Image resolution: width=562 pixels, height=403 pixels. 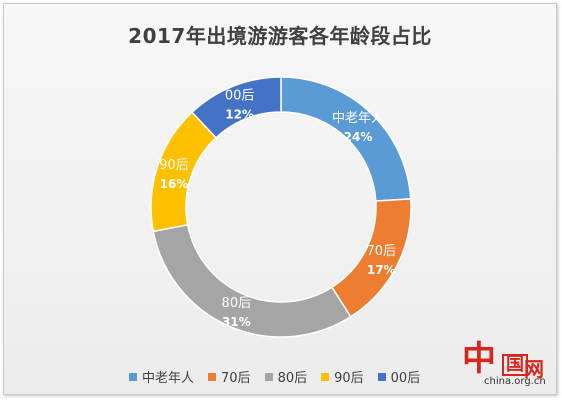 What do you see at coordinates (292, 378) in the screenshot?
I see `legend-label-2: 80后` at bounding box center [292, 378].